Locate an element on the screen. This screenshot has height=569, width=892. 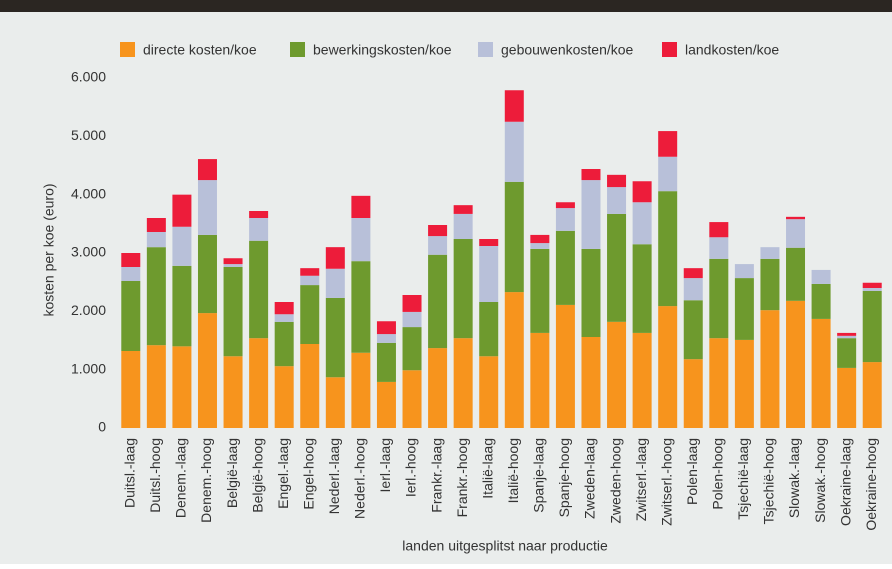
x-tick-label: Italië-hoog is located at coordinates (513, 470).